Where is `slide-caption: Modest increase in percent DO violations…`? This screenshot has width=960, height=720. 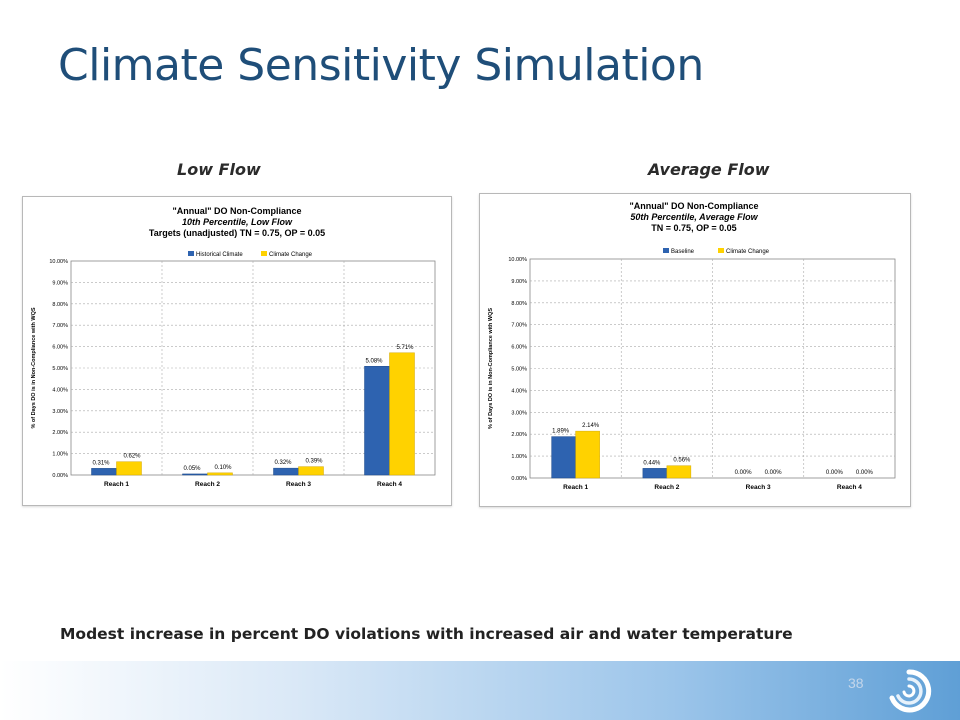
slide-caption: Modest increase in percent DO violations… is located at coordinates (426, 634).